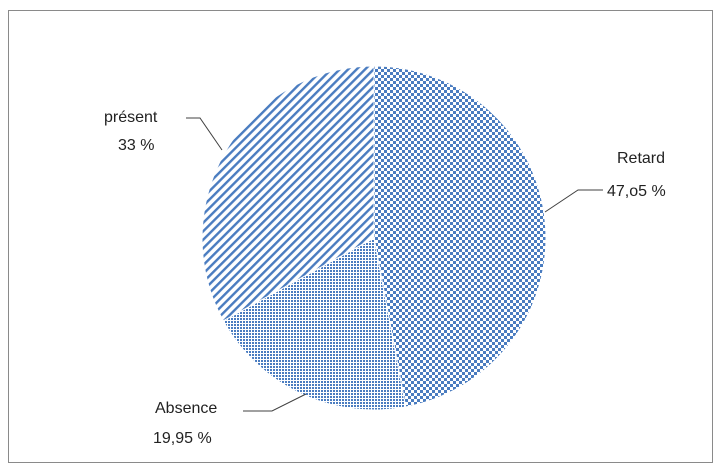 Image resolution: width=722 pixels, height=464 pixels. What do you see at coordinates (314, 324) in the screenshot?
I see `pie-slice-absence` at bounding box center [314, 324].